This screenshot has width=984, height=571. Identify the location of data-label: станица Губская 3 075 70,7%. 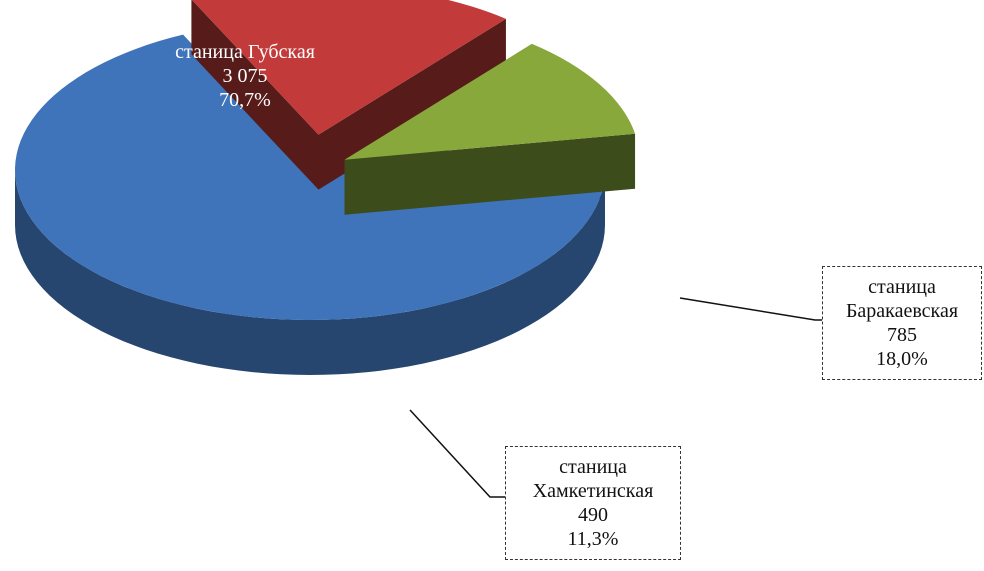
(245, 76).